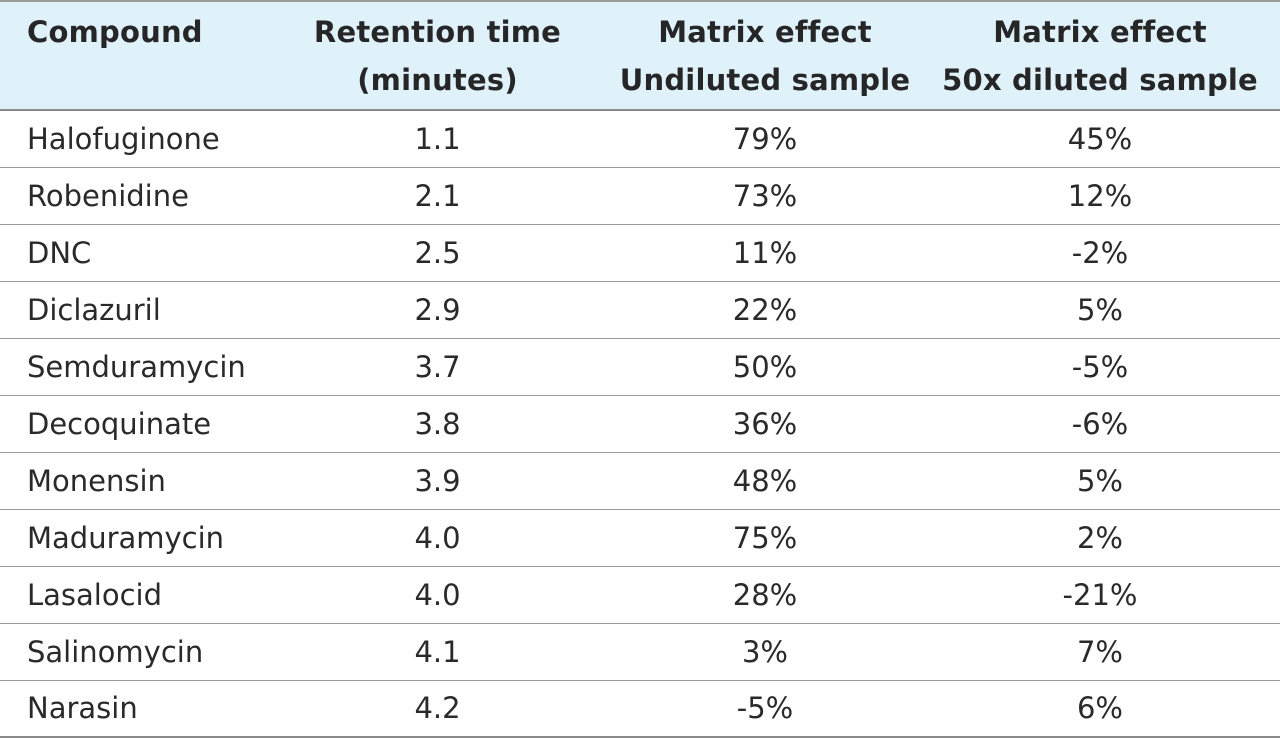 The height and width of the screenshot is (738, 1280). Describe the element at coordinates (437, 195) in the screenshot. I see `cell-retention: 2.1` at that location.